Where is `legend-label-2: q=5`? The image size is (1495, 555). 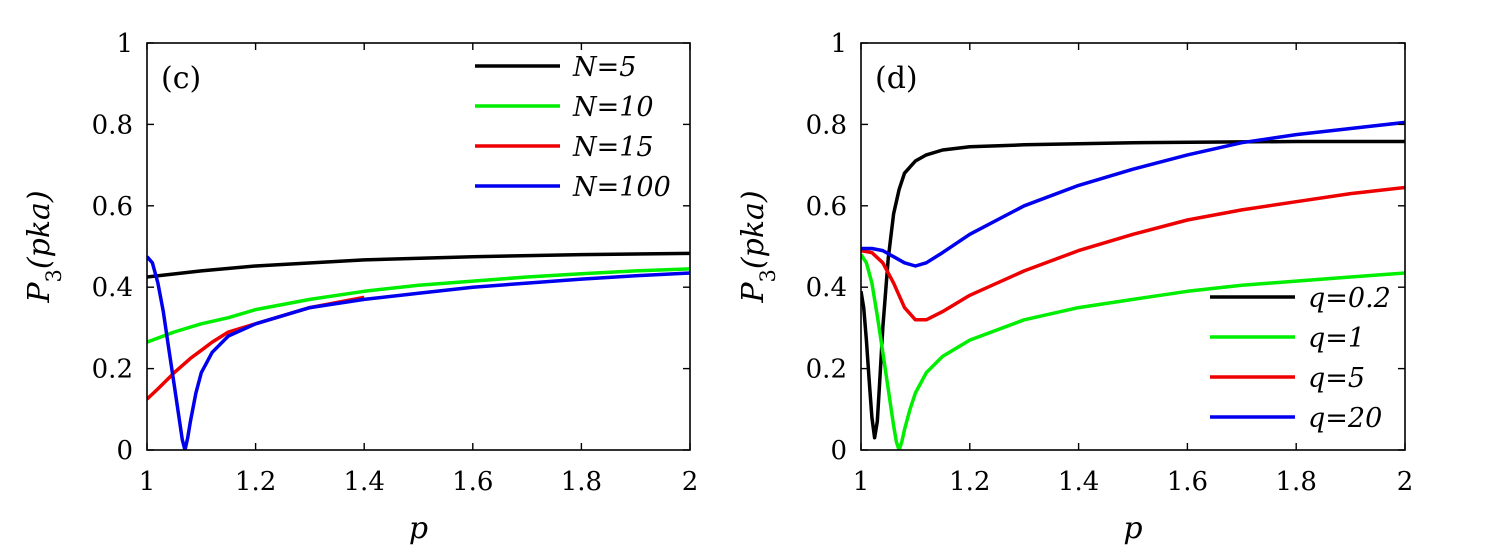 legend-label-2: q=5 is located at coordinates (1336, 378).